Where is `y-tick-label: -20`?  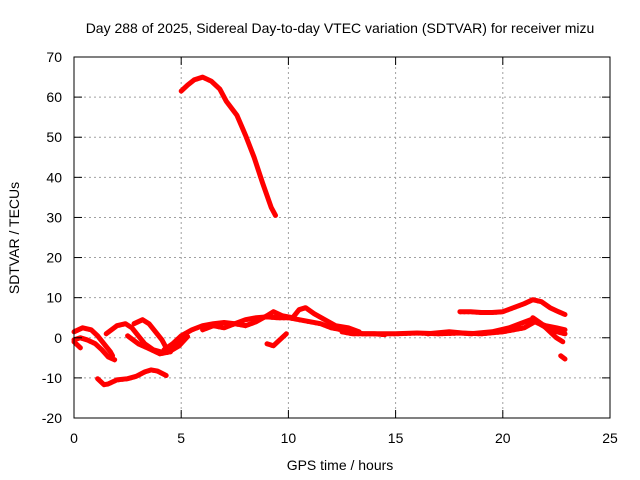 y-tick-label: -20 is located at coordinates (52, 418).